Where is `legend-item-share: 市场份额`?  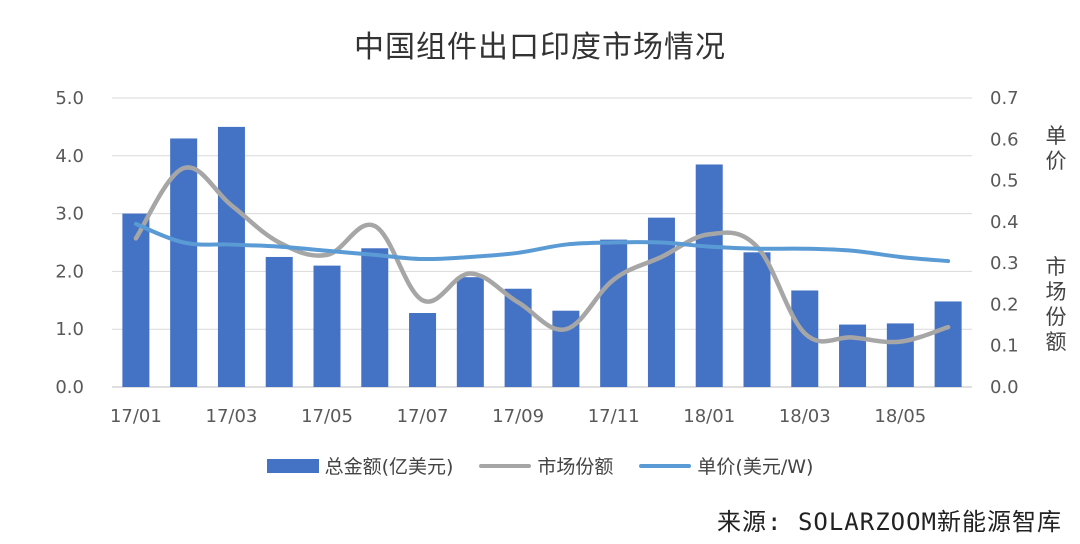 legend-item-share: 市场份额 is located at coordinates (546, 465).